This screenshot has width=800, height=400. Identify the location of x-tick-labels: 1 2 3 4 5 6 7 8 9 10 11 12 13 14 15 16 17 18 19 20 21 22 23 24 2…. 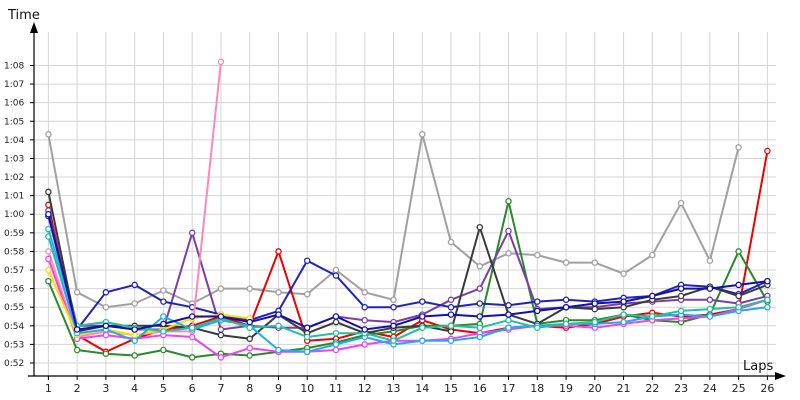
(409, 388).